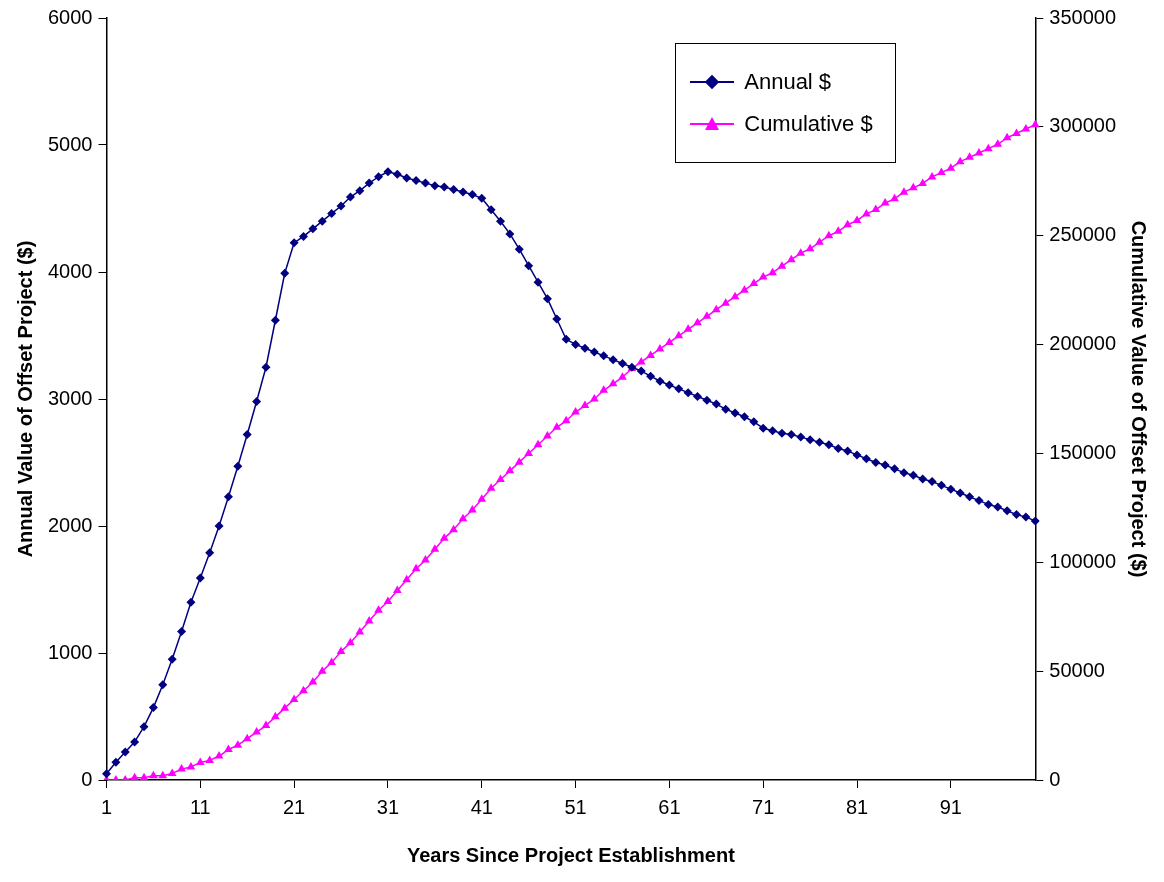 This screenshot has height=882, width=1164. Describe the element at coordinates (481, 806) in the screenshot. I see `x-tick-label: 41` at that location.